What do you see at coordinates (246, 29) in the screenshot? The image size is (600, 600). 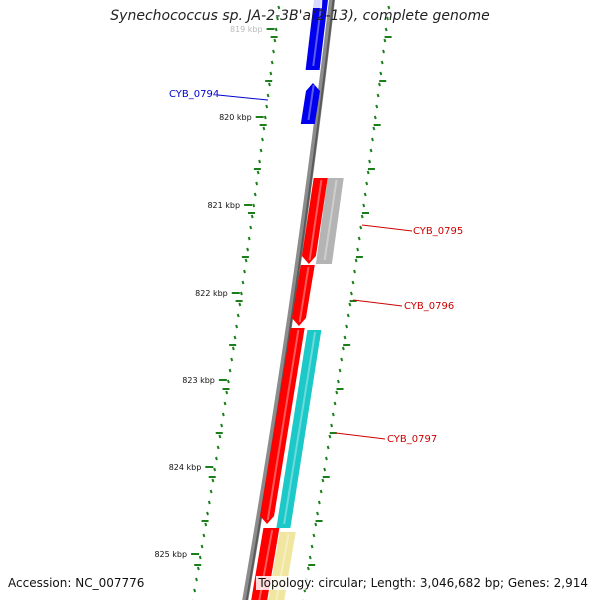 I see `position-label: 819 kbp` at bounding box center [246, 29].